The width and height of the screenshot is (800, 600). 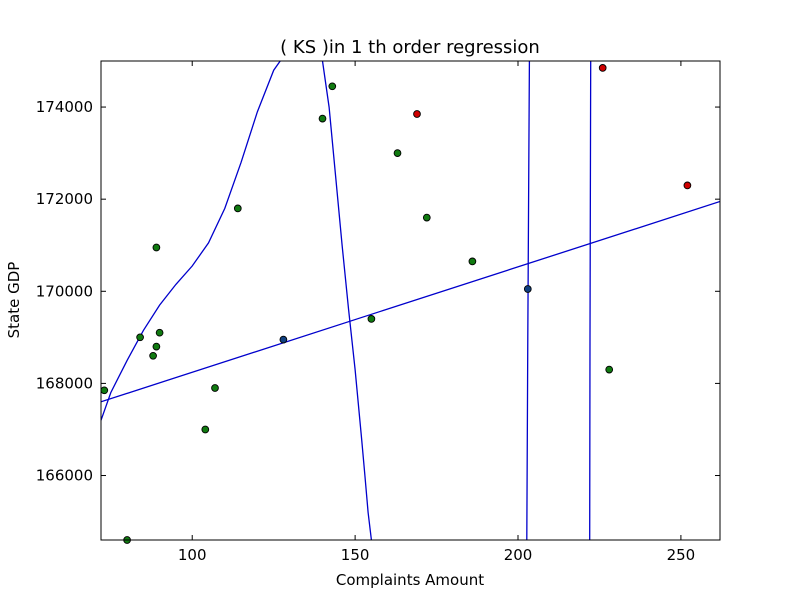 I want to click on y-tick-label: 168000, so click(x=64, y=383).